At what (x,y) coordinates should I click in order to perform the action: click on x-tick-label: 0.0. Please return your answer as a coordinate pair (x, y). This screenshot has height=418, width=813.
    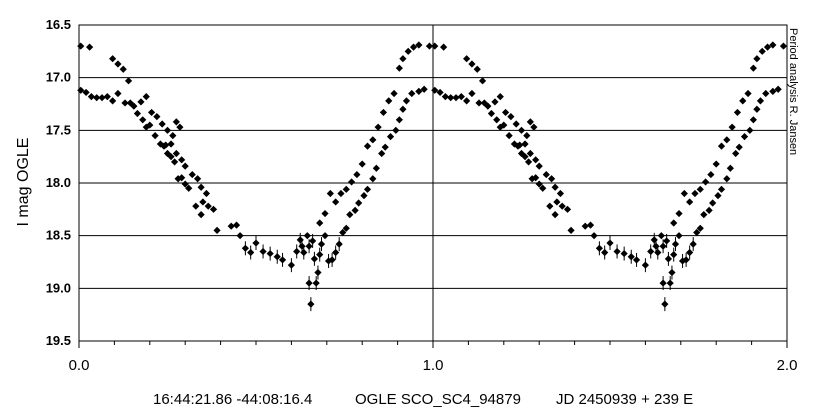
    Looking at the image, I should click on (79, 365).